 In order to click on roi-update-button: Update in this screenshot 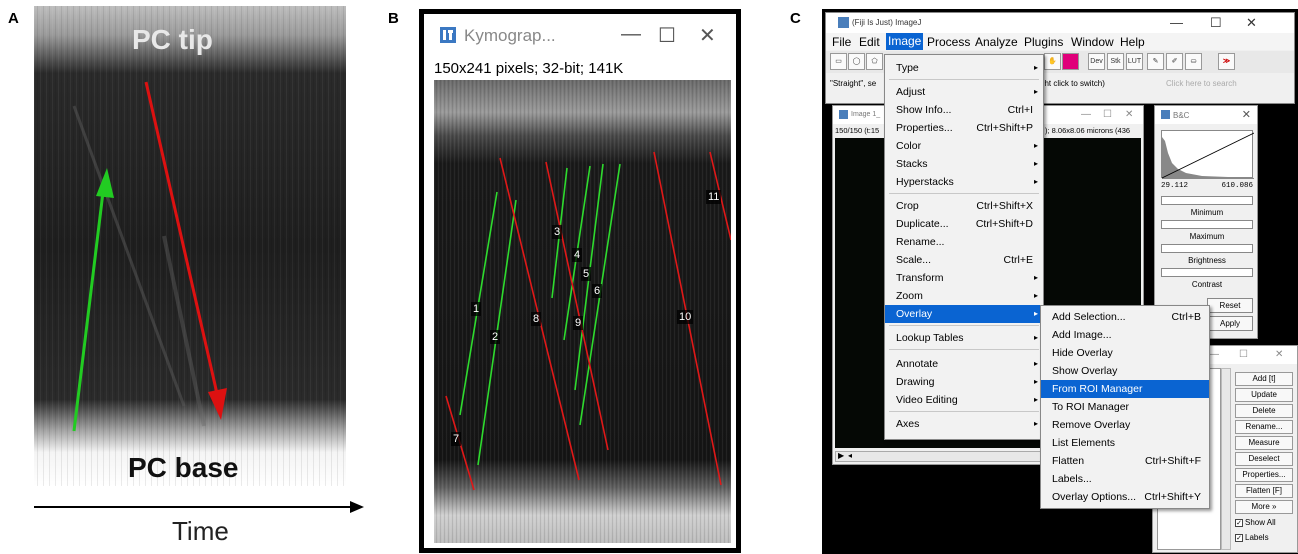, I will do `click(1264, 395)`.